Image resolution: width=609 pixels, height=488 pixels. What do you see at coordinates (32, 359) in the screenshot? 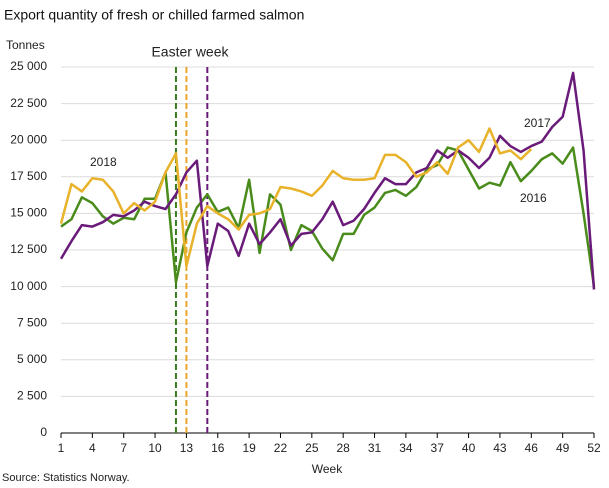
I see `y-tick-label: 5 000` at bounding box center [32, 359].